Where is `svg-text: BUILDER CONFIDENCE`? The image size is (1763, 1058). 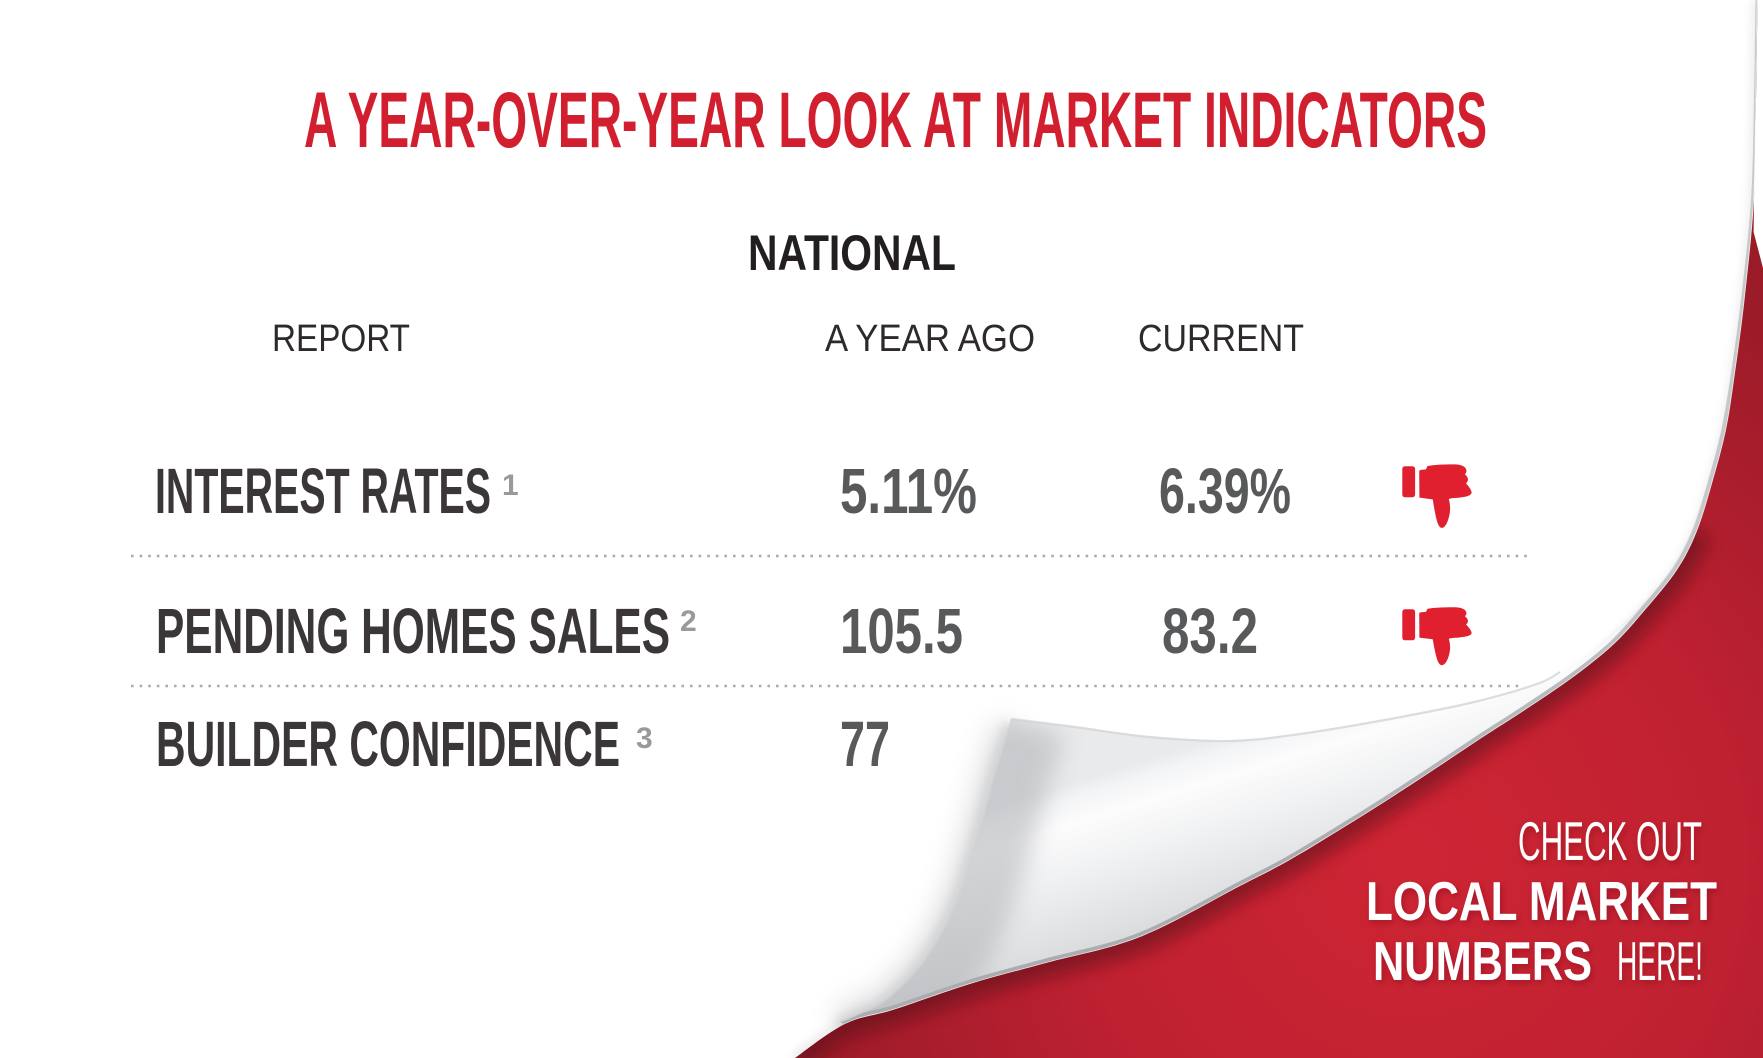 svg-text: BUILDER CONFIDENCE is located at coordinates (388, 744).